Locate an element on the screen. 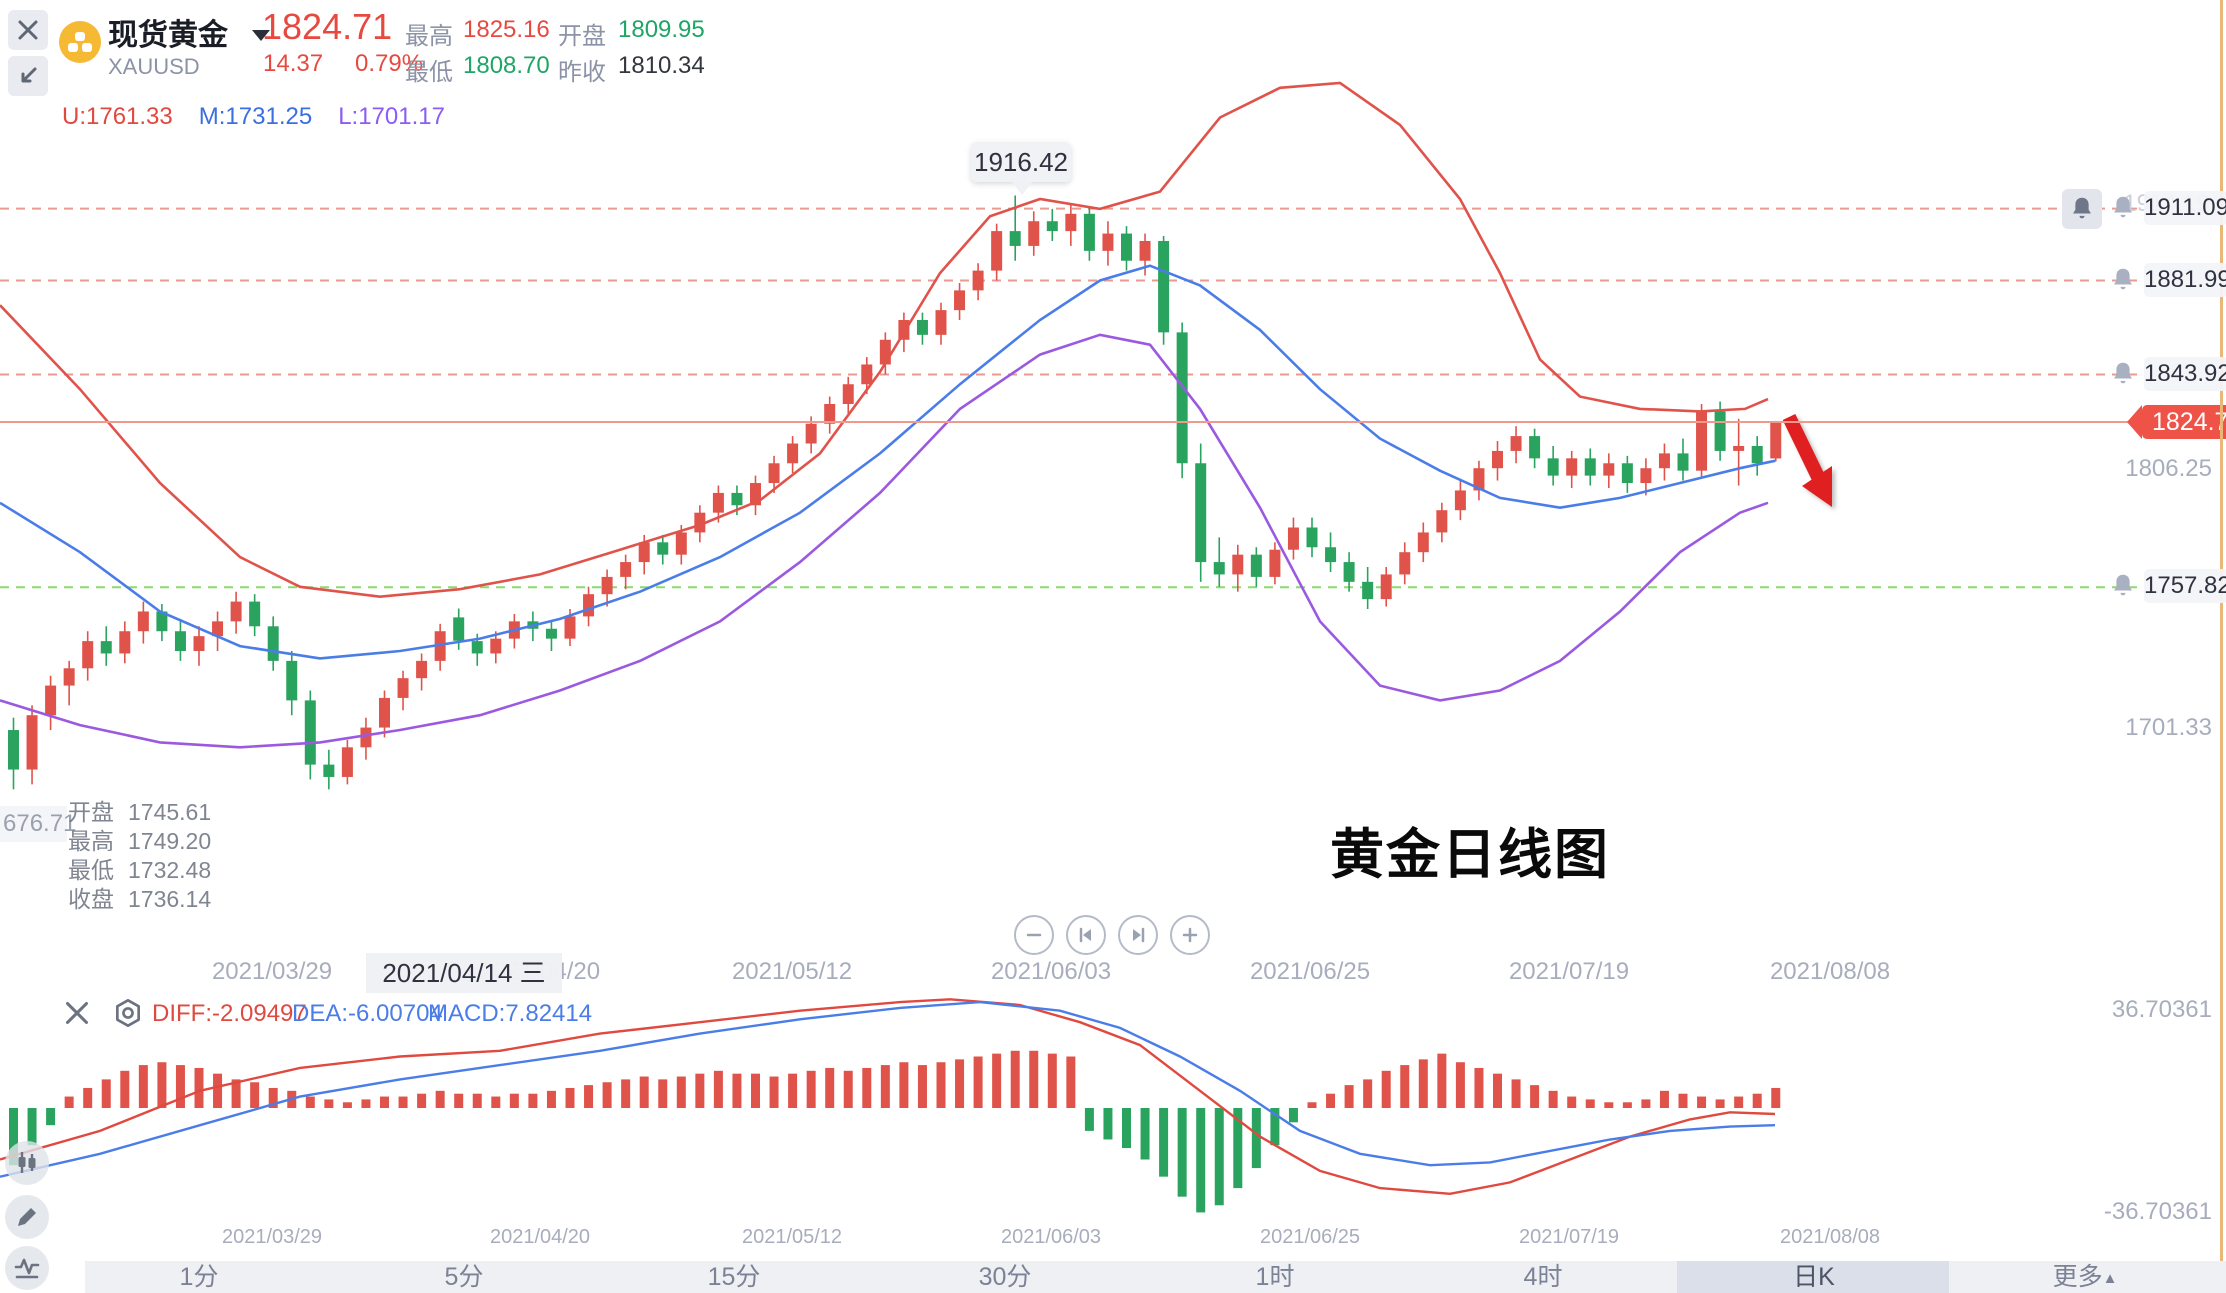 This screenshot has height=1293, width=2226. trend-down-arrow is located at coordinates (1807, 460).